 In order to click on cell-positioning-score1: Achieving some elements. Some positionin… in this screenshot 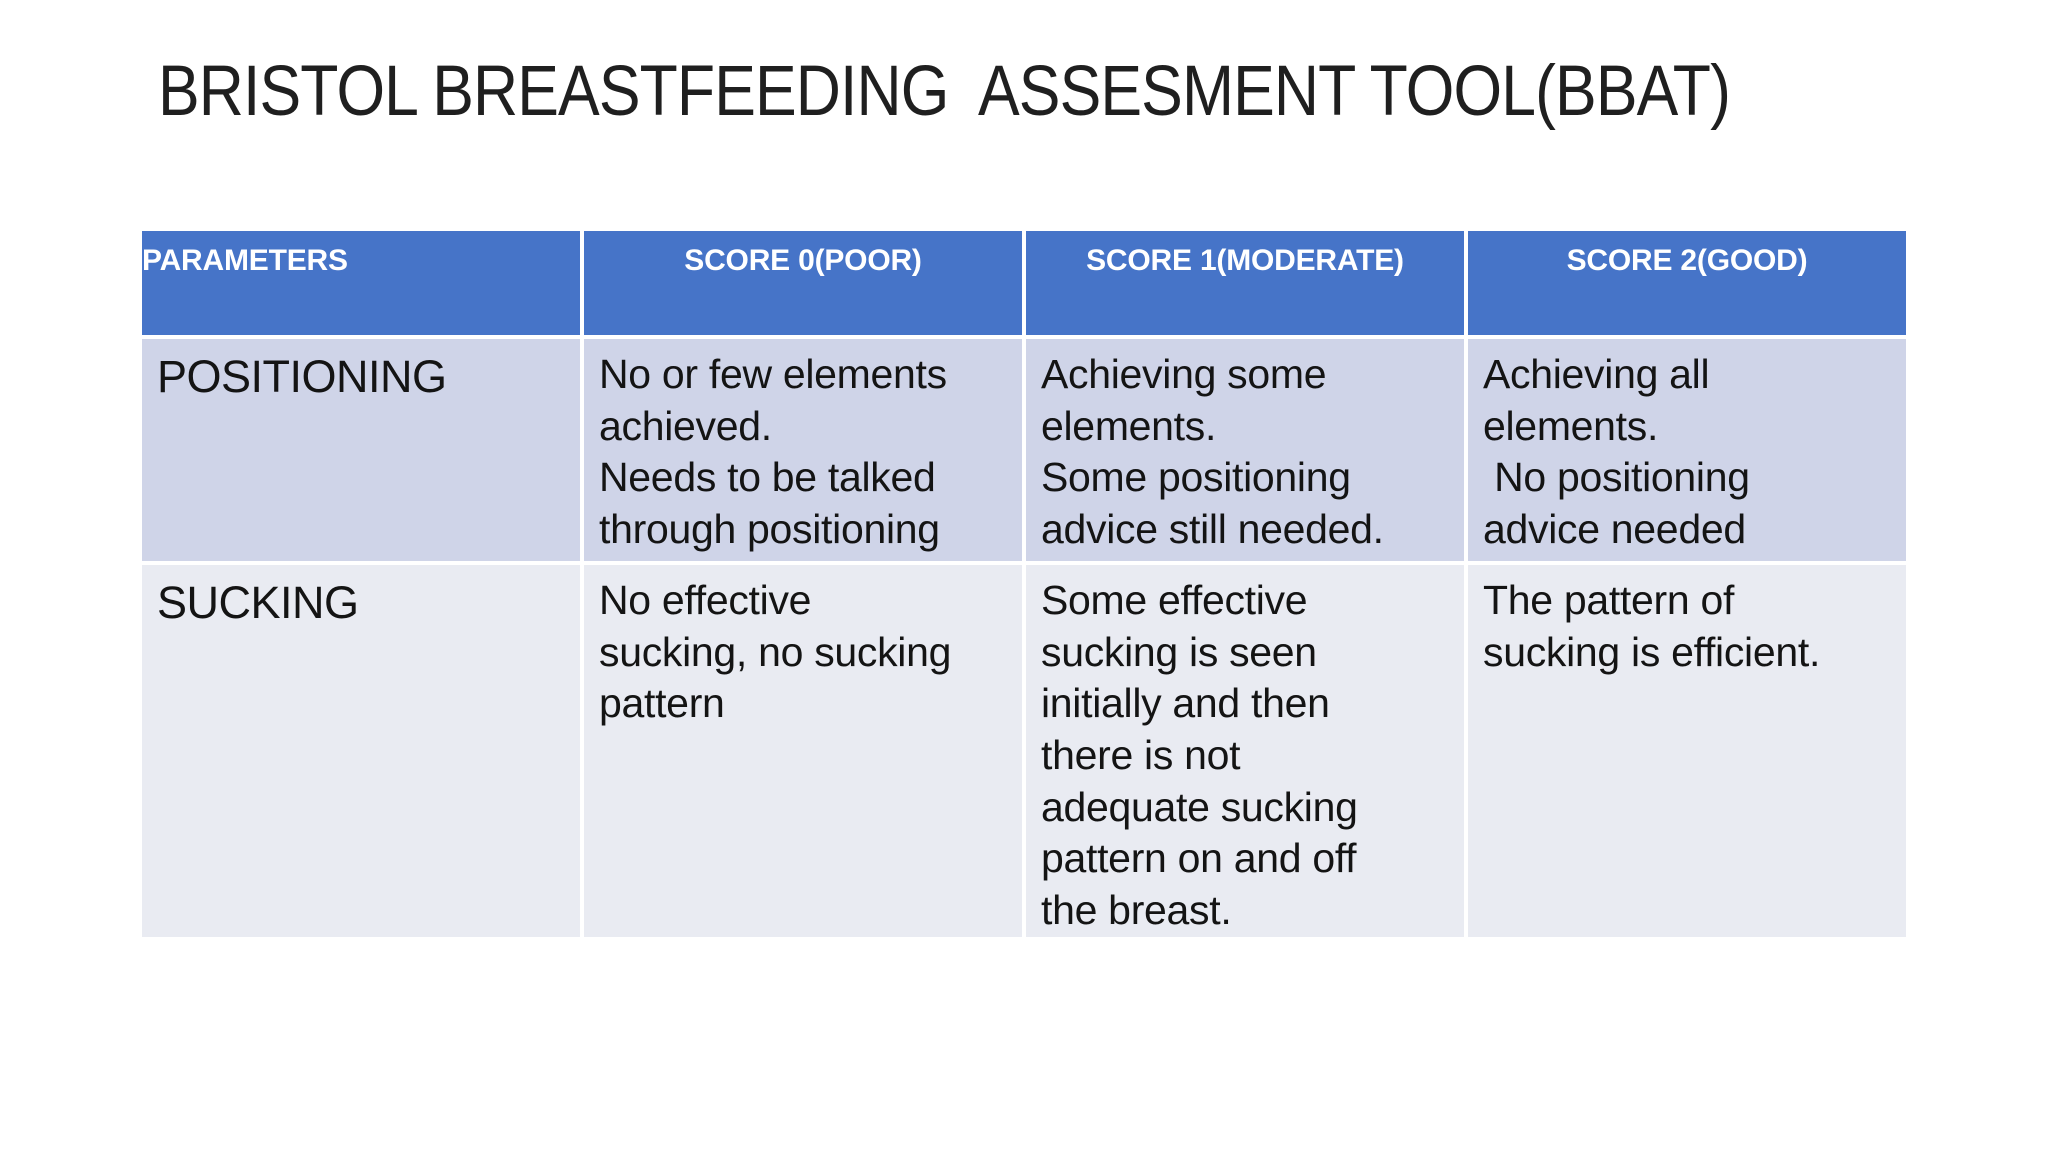, I will do `click(1245, 450)`.